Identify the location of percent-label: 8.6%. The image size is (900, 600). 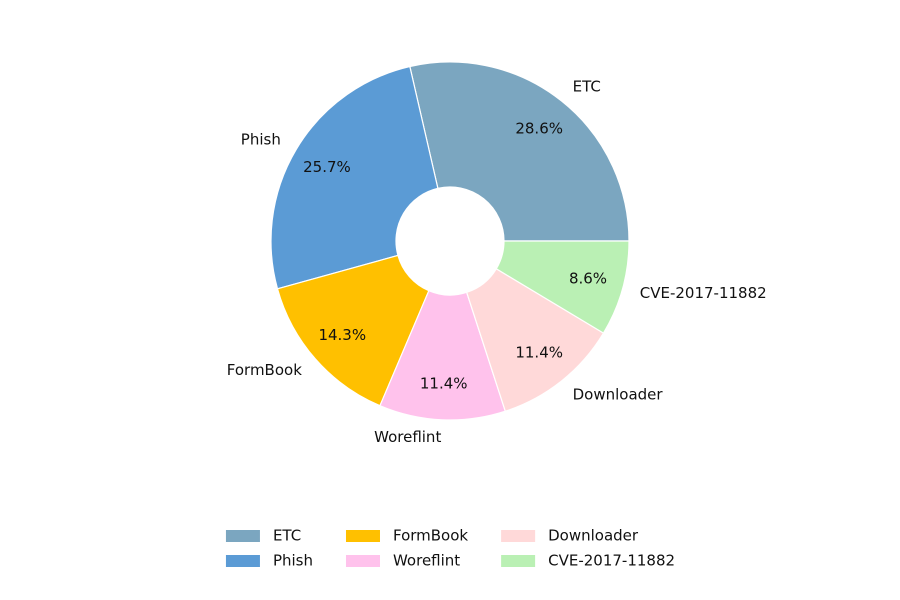
(588, 279).